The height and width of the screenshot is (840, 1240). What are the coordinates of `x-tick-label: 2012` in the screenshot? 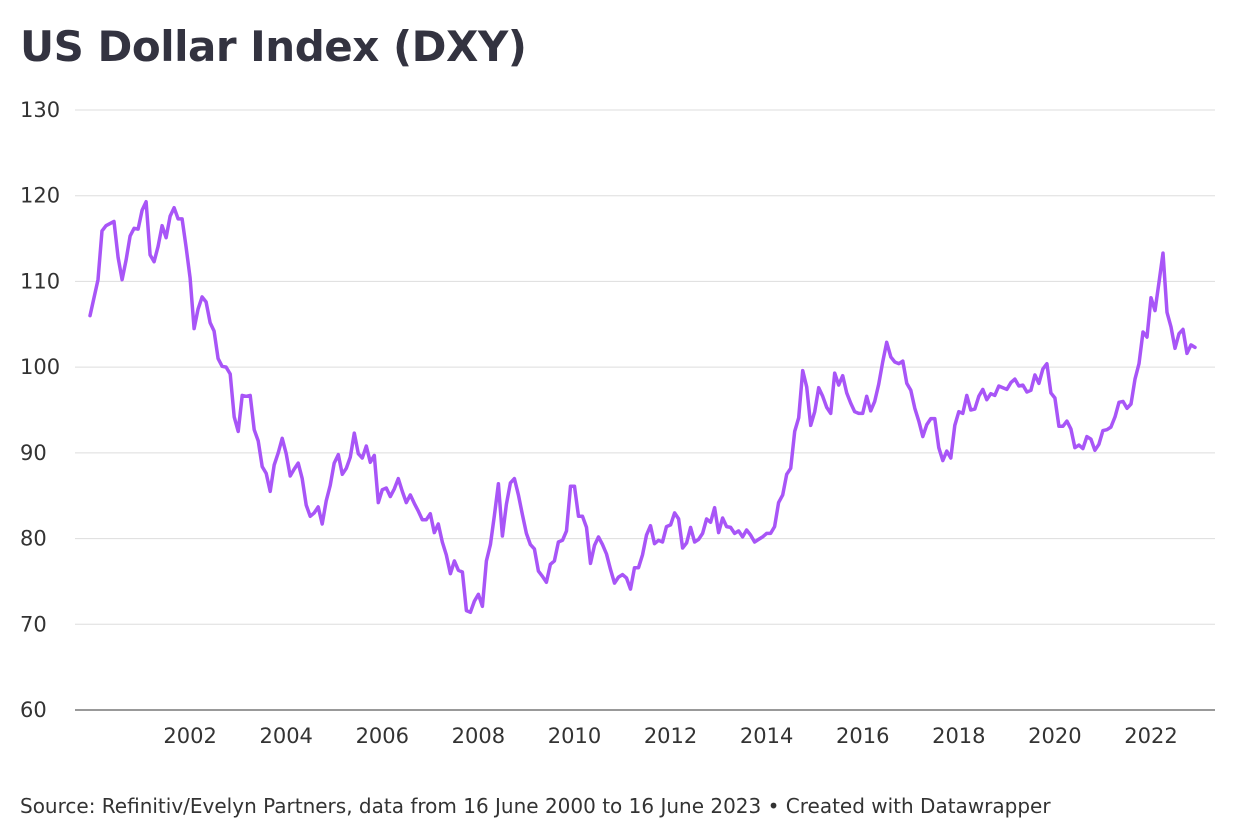 It's located at (670, 736).